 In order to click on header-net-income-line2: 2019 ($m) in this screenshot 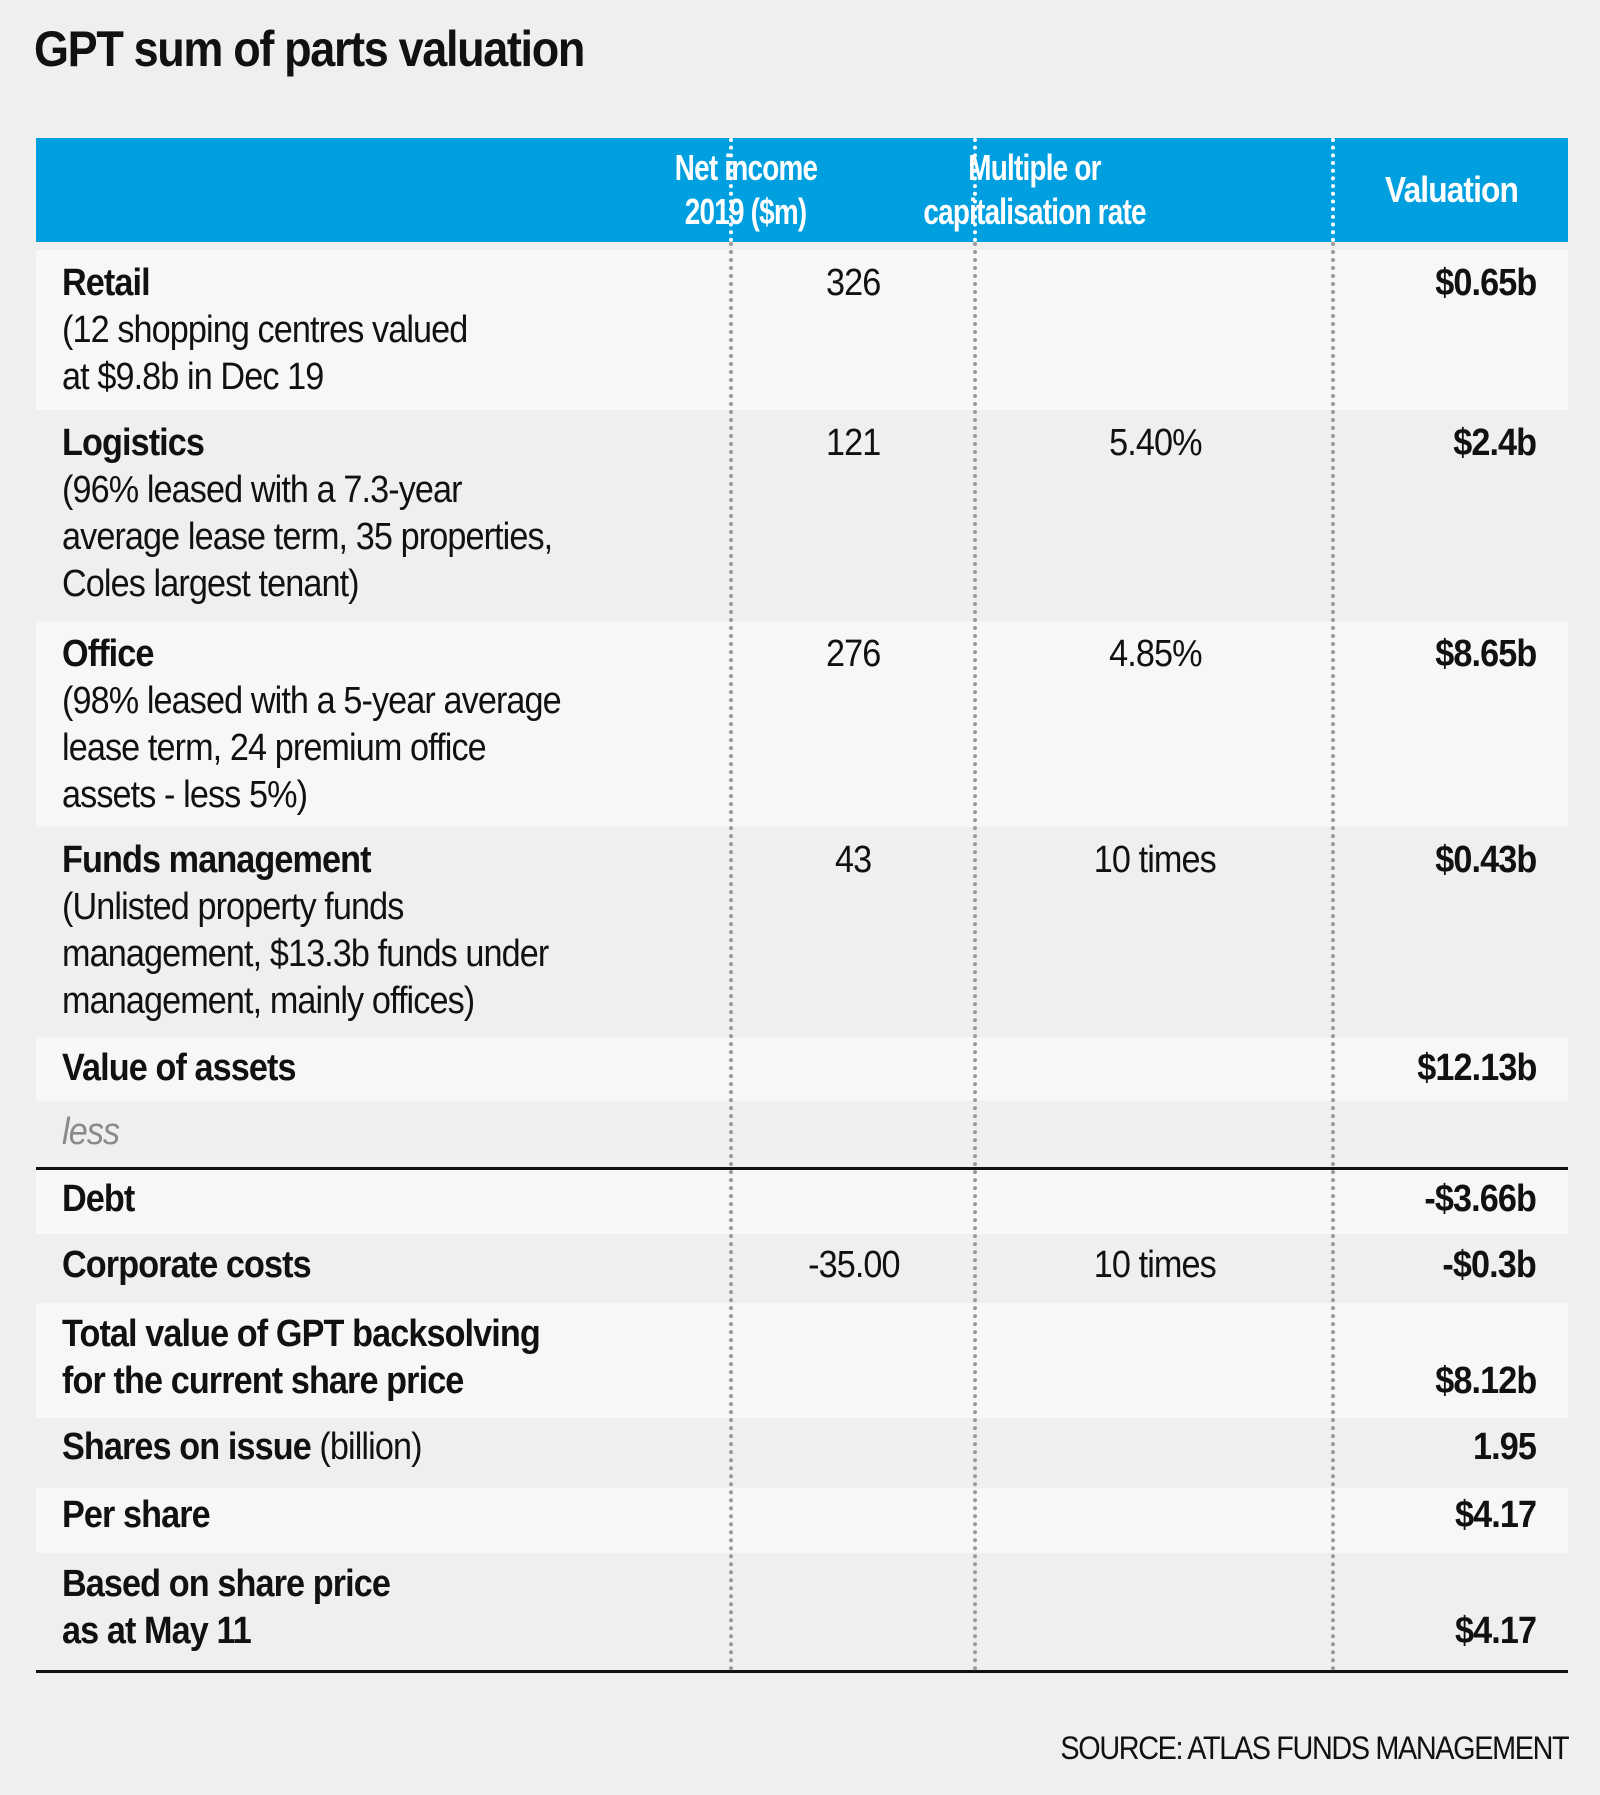, I will do `click(746, 211)`.